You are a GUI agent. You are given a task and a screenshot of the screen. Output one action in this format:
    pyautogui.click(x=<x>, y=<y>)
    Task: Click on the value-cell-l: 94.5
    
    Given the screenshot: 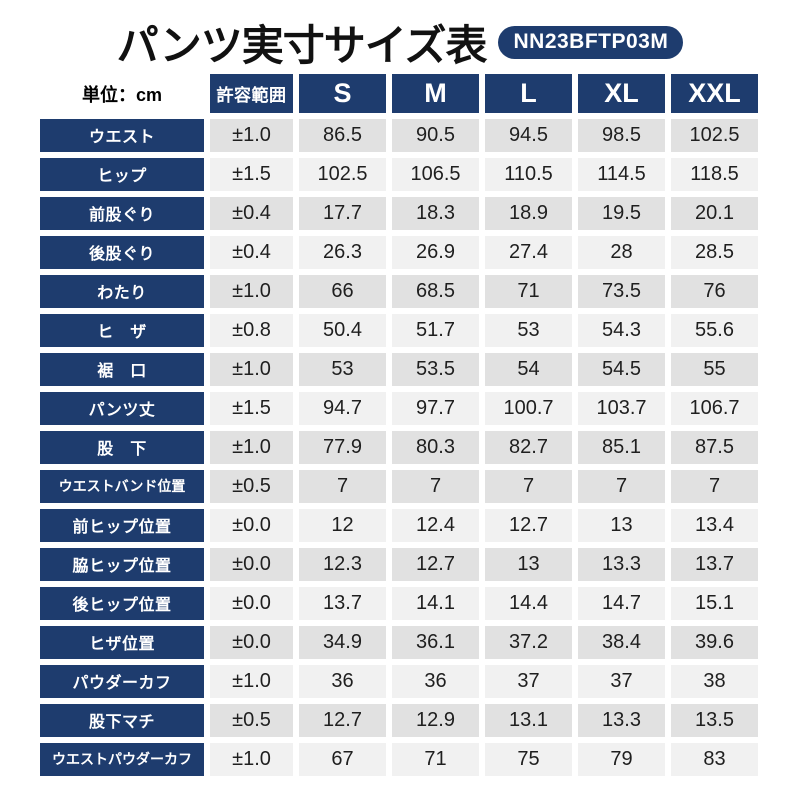 What is the action you would take?
    pyautogui.click(x=528, y=135)
    